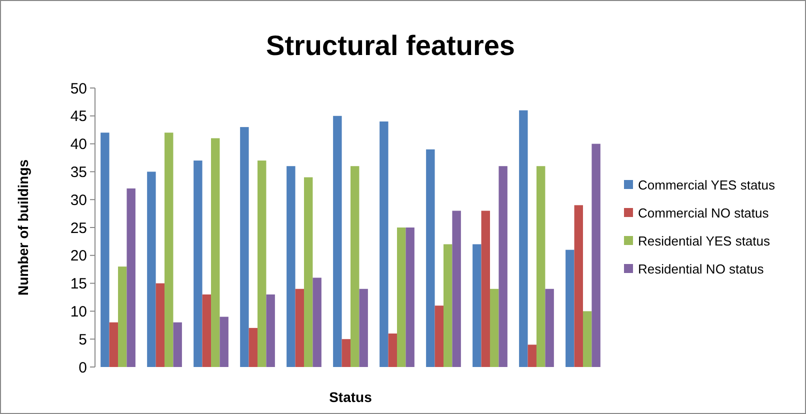 The image size is (806, 414). Describe the element at coordinates (82, 367) in the screenshot. I see `y-tick-label: 0` at that location.